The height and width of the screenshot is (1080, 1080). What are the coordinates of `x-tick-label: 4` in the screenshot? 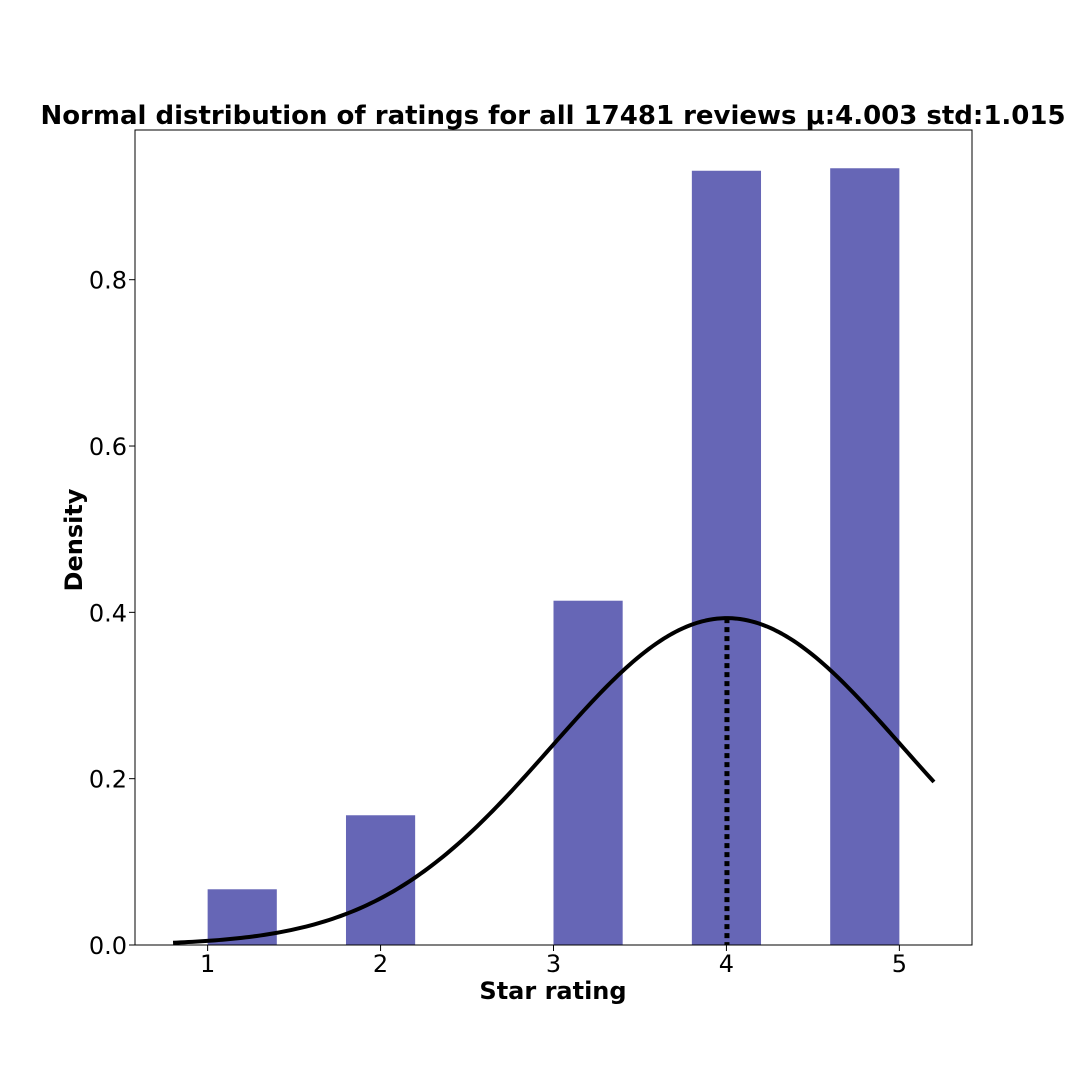 It's located at (726, 964).